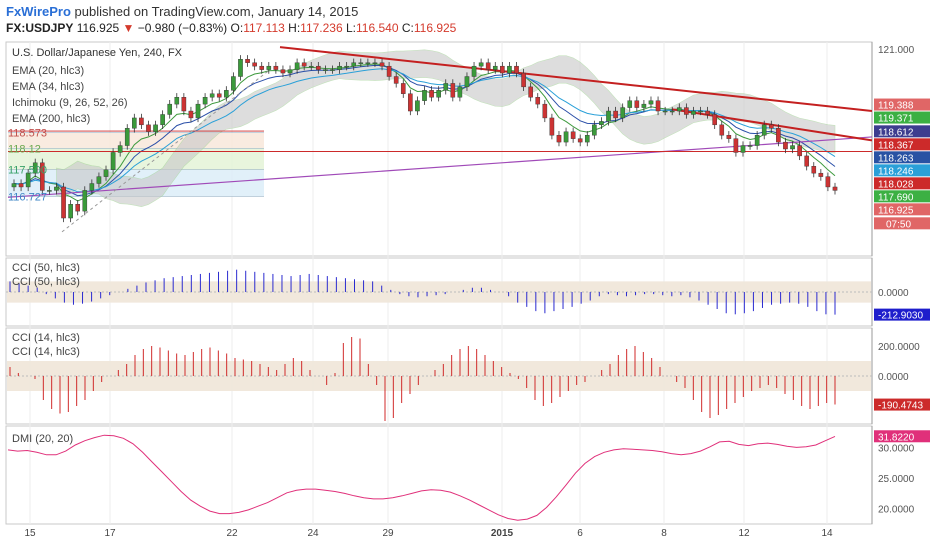  Describe the element at coordinates (902, 436) in the screenshot. I see `dmi-value-badge-bg` at that location.